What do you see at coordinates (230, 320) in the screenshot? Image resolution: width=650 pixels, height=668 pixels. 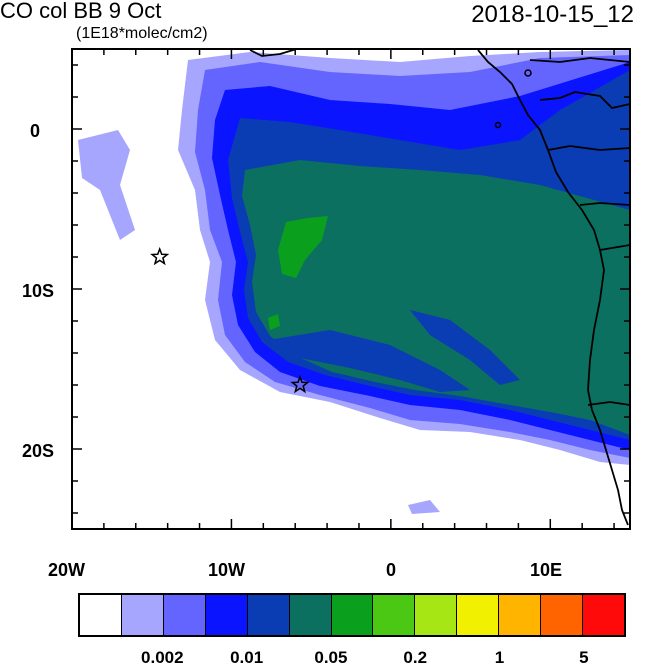 I see `star-markers` at bounding box center [230, 320].